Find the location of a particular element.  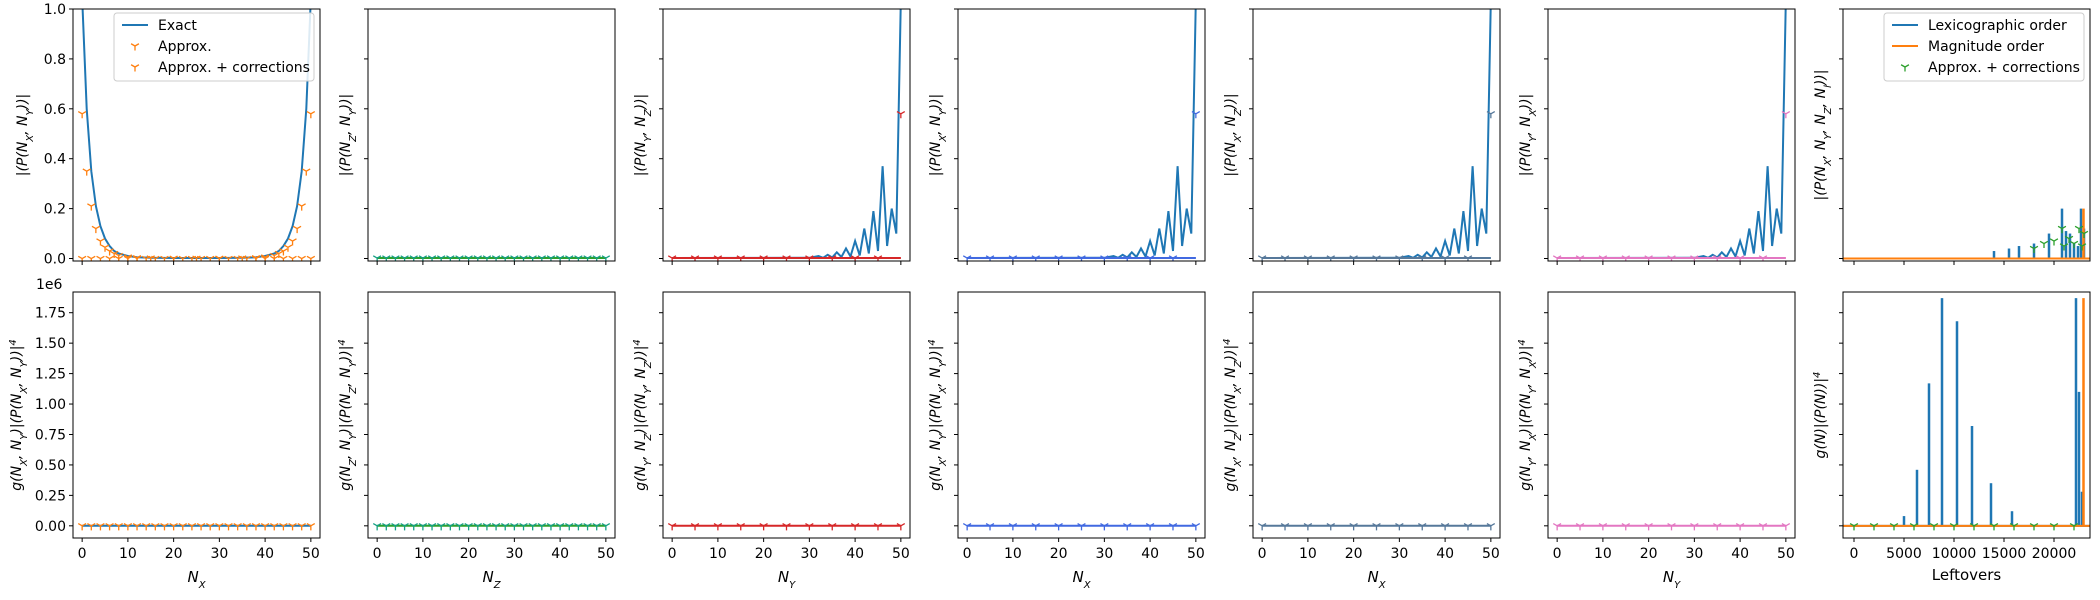

ticks-bottom-7: 0 5000 10000 15000 20000 is located at coordinates (1957, 437).